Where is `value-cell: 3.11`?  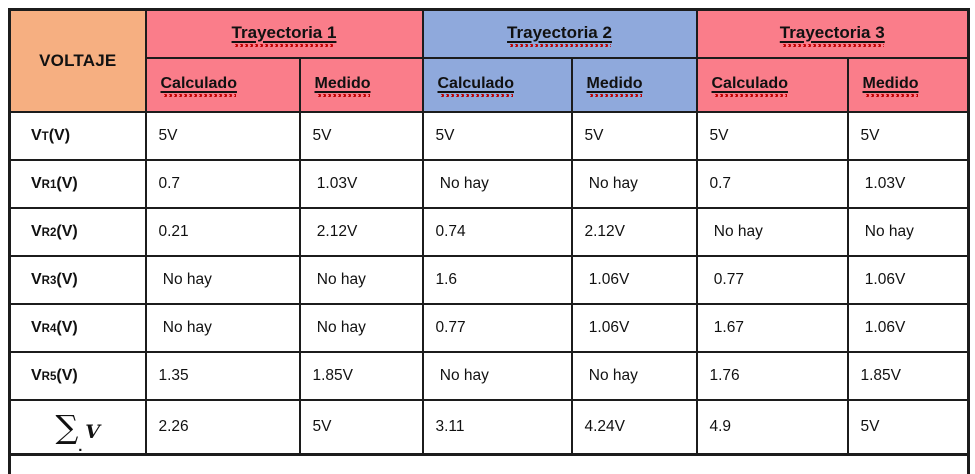
value-cell: 3.11 is located at coordinates (497, 427).